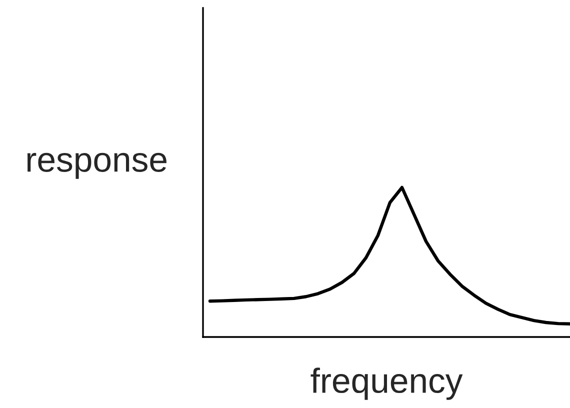 This screenshot has height=408, width=570. Describe the element at coordinates (386, 384) in the screenshot. I see `x-axis-title: frequency` at that location.